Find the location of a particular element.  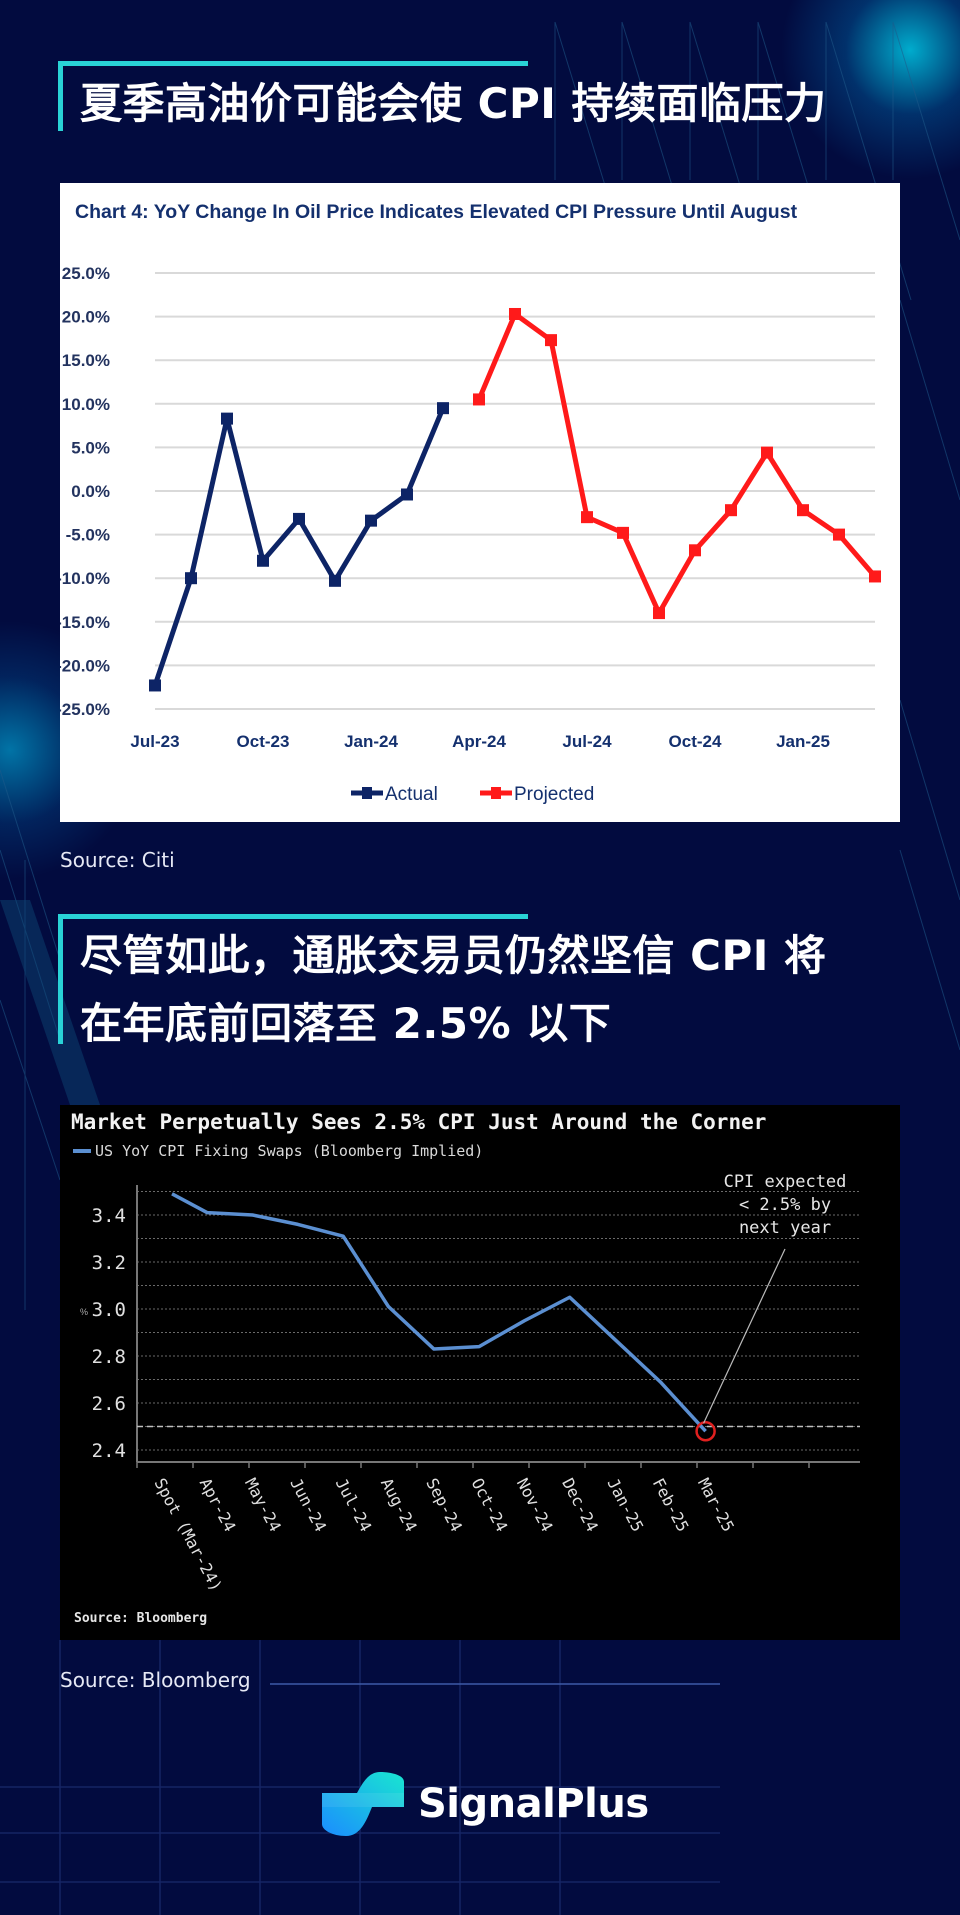

x-tick-label: Oct-23 is located at coordinates (263, 741).